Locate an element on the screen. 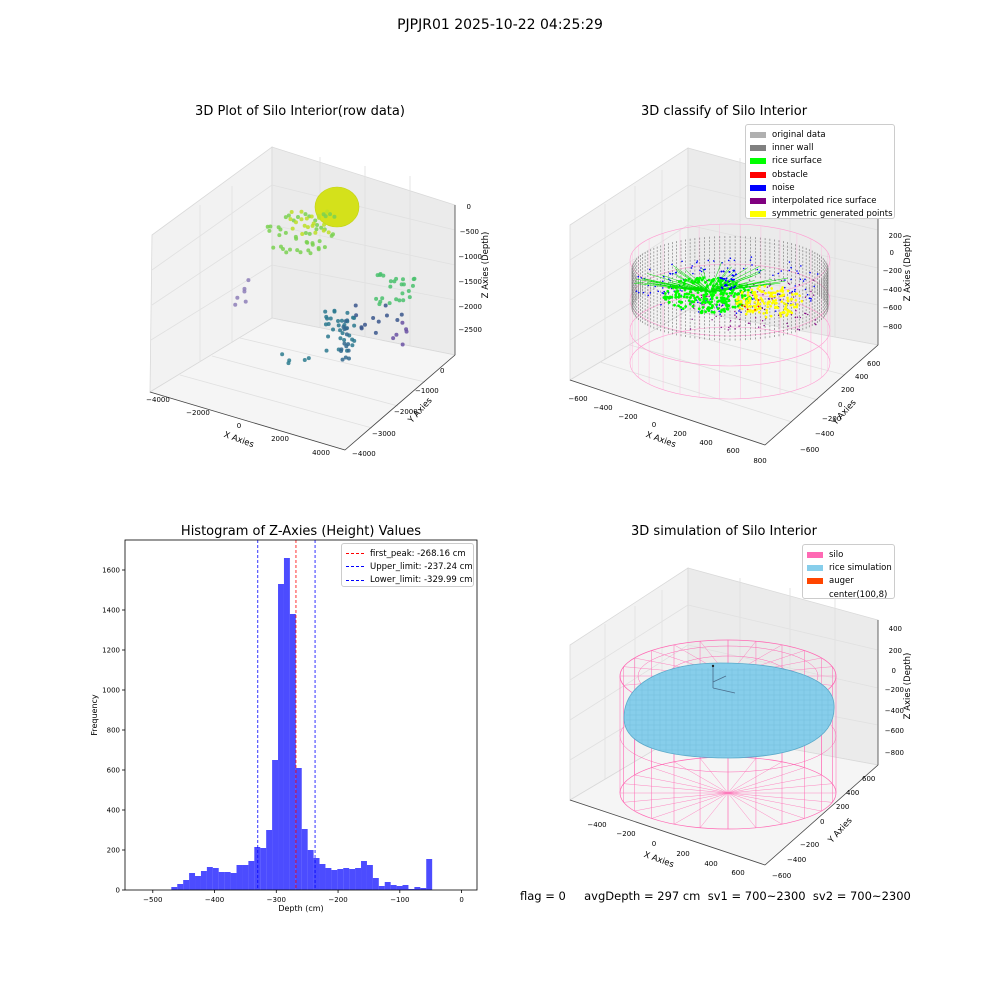 This screenshot has height=1000, width=1000. p4-zlabel: Z Axies (Depth) is located at coordinates (908, 686).